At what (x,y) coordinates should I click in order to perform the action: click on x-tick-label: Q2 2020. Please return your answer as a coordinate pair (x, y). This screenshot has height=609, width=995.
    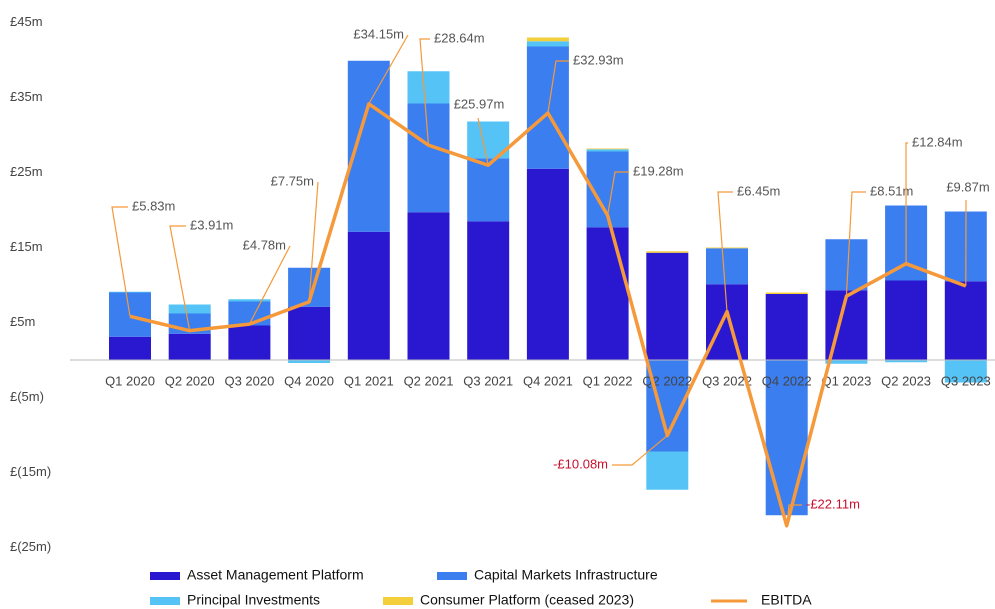
    Looking at the image, I should click on (190, 380).